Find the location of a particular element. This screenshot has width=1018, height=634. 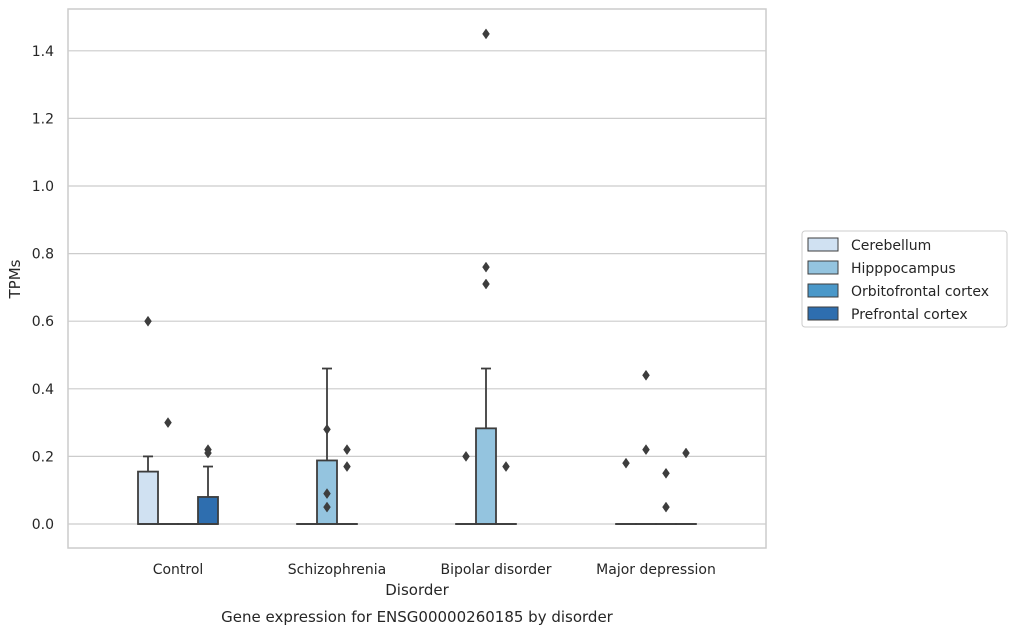

legend-label: Orbitofrontal cortex is located at coordinates (920, 292).